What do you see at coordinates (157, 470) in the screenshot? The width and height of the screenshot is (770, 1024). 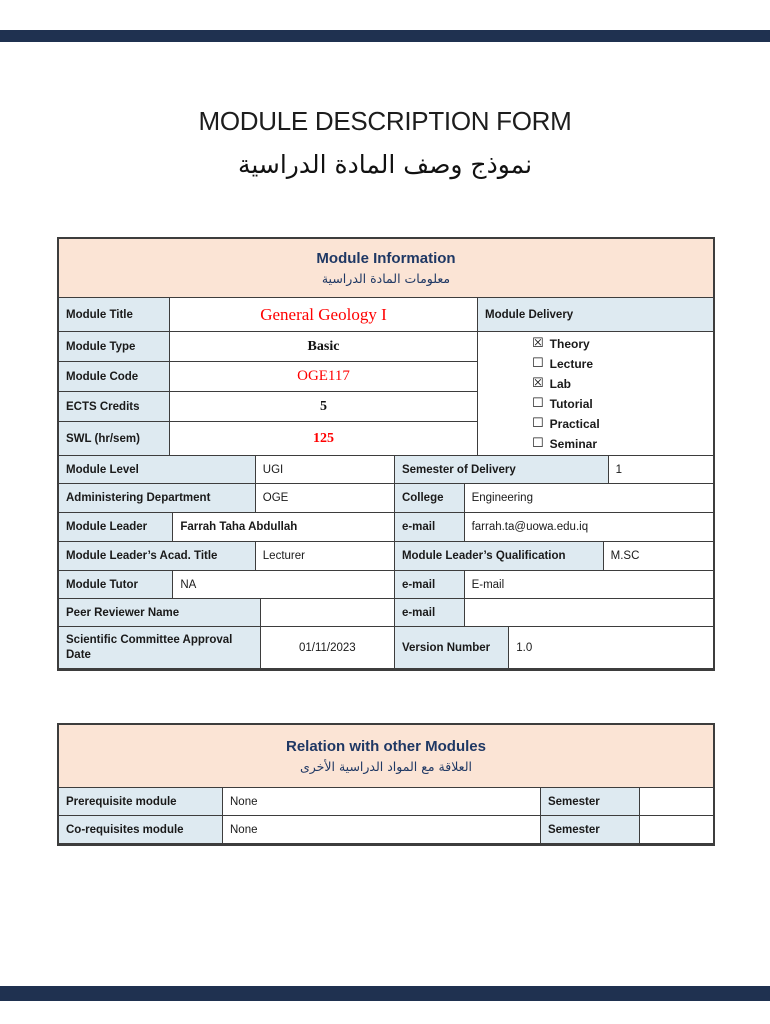 I see `module-level-label: Module Level` at bounding box center [157, 470].